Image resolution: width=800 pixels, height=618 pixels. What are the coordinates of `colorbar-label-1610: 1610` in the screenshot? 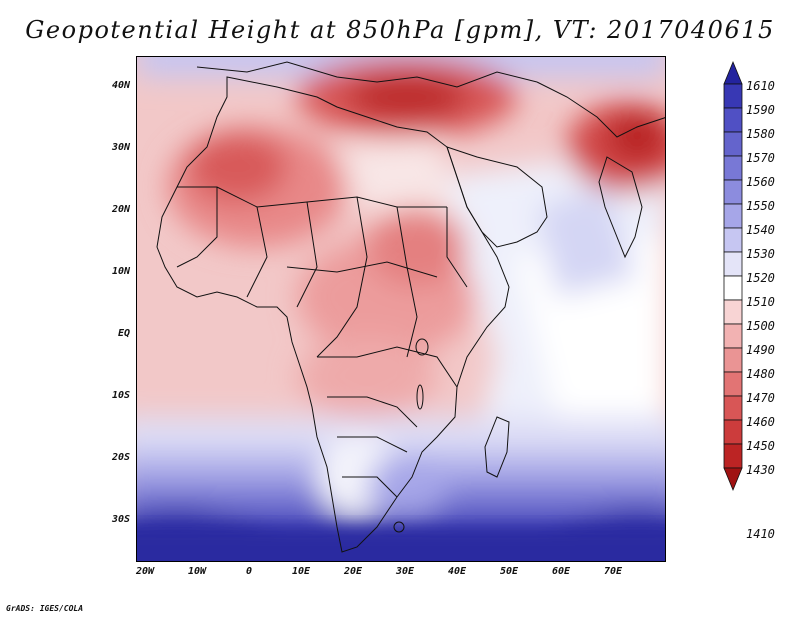 It's located at (760, 86).